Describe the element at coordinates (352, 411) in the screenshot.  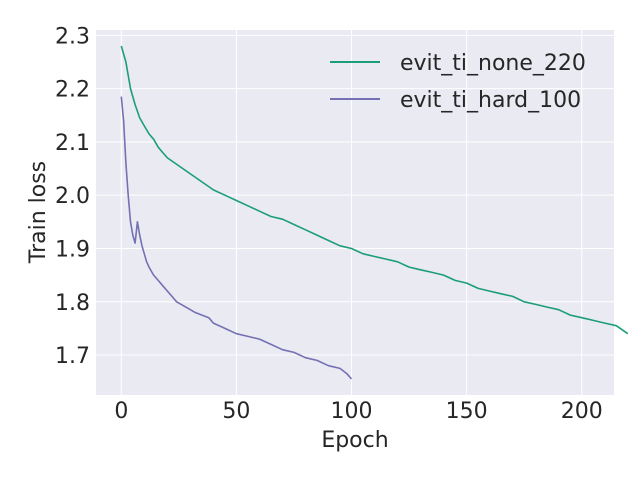
I see `x-tick-label: 100` at that location.